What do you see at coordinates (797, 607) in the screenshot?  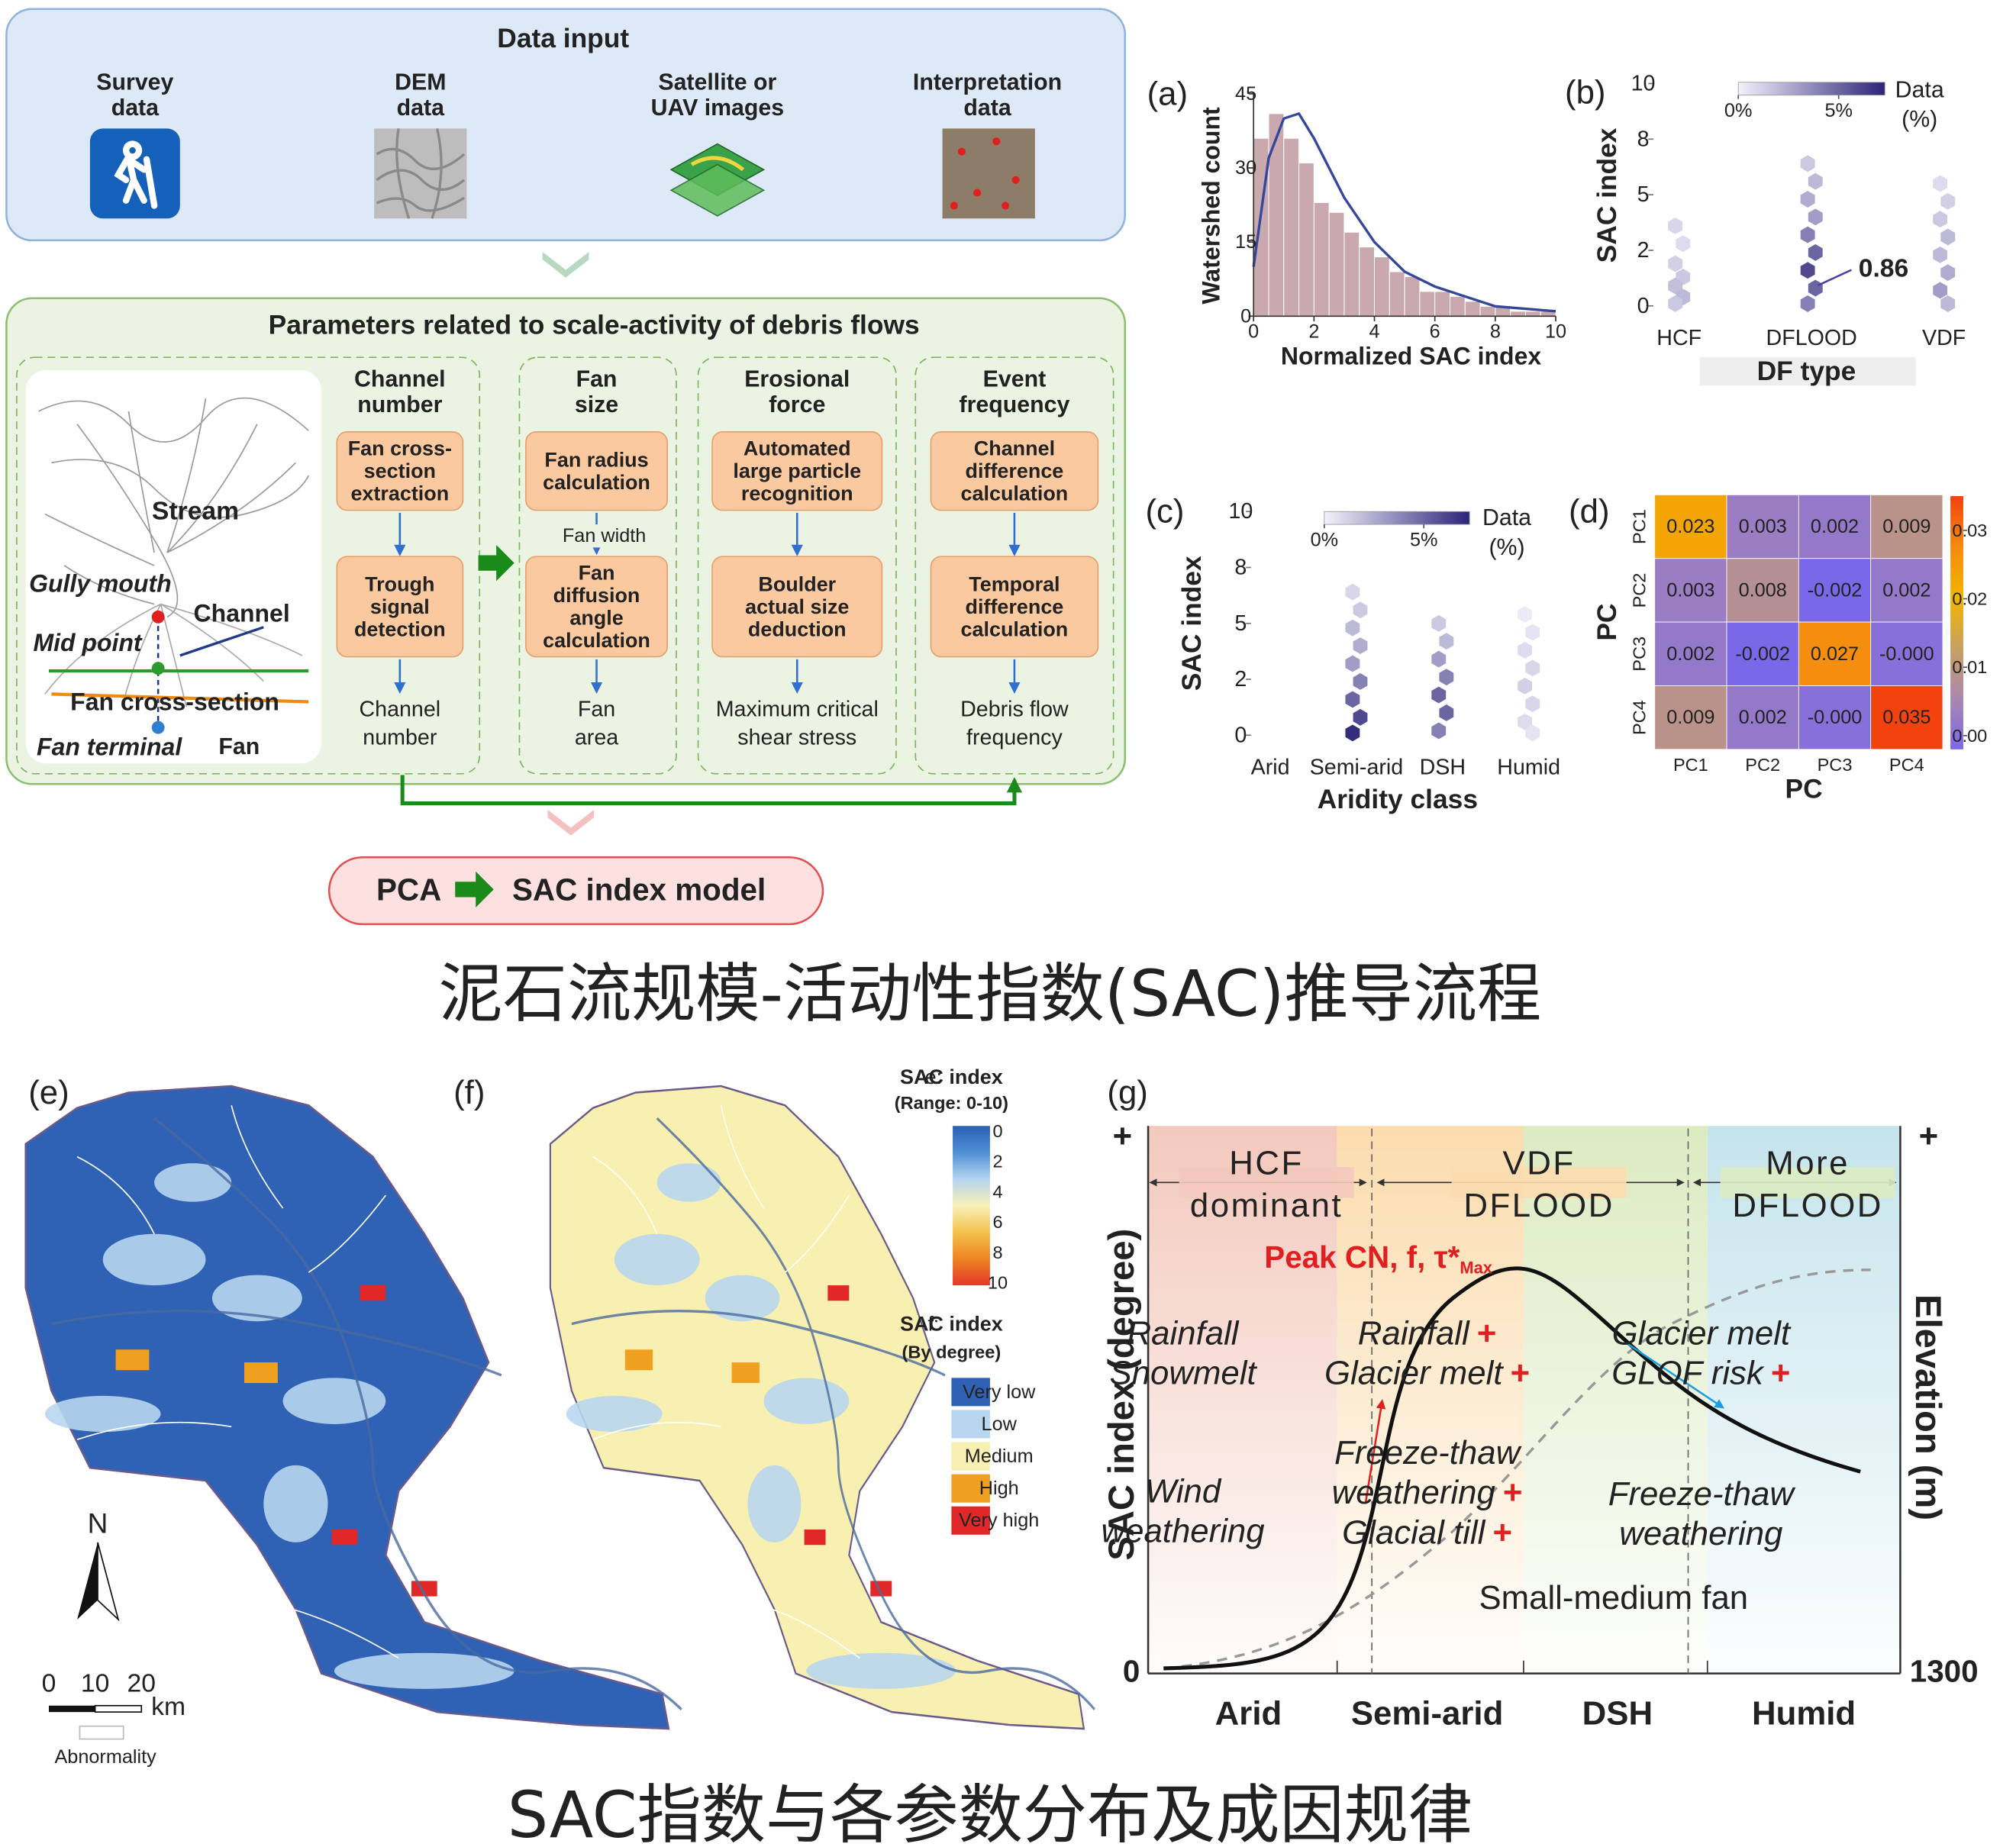 I see `step-text: actual size` at bounding box center [797, 607].